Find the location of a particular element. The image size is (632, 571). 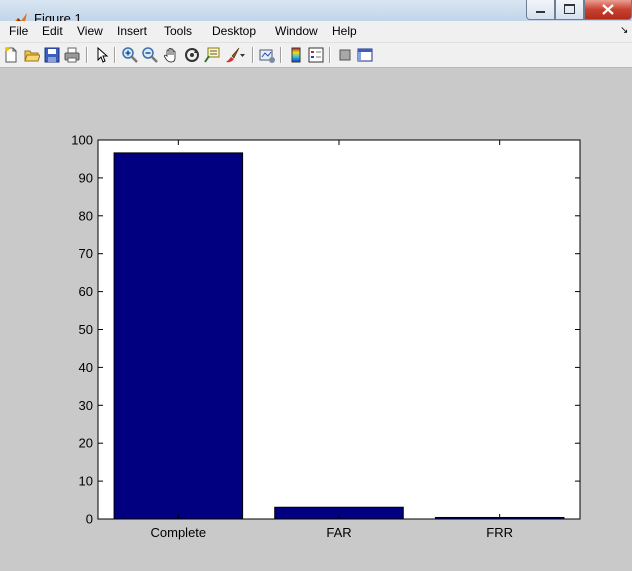

minimize-button is located at coordinates (540, 10).